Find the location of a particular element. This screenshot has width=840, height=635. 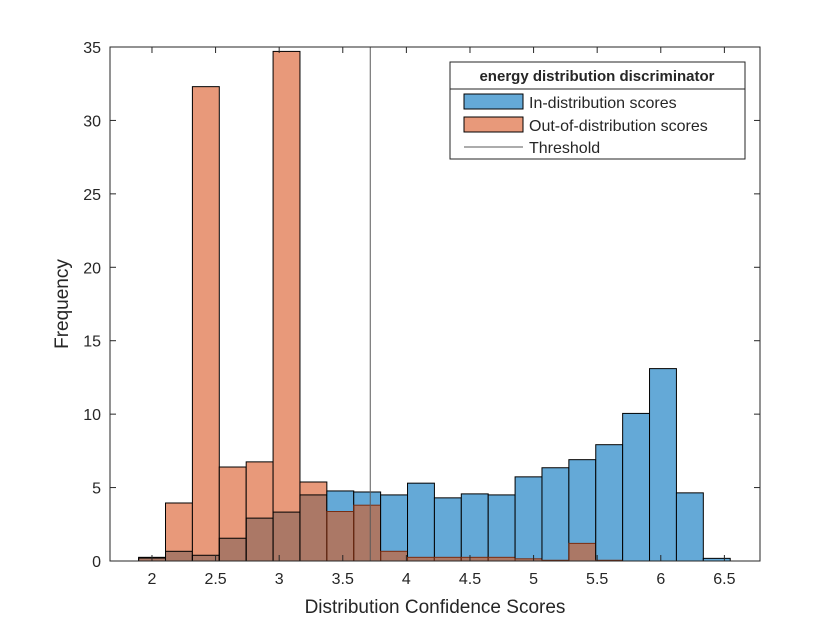

y-tick-label: 10 is located at coordinates (92, 415).